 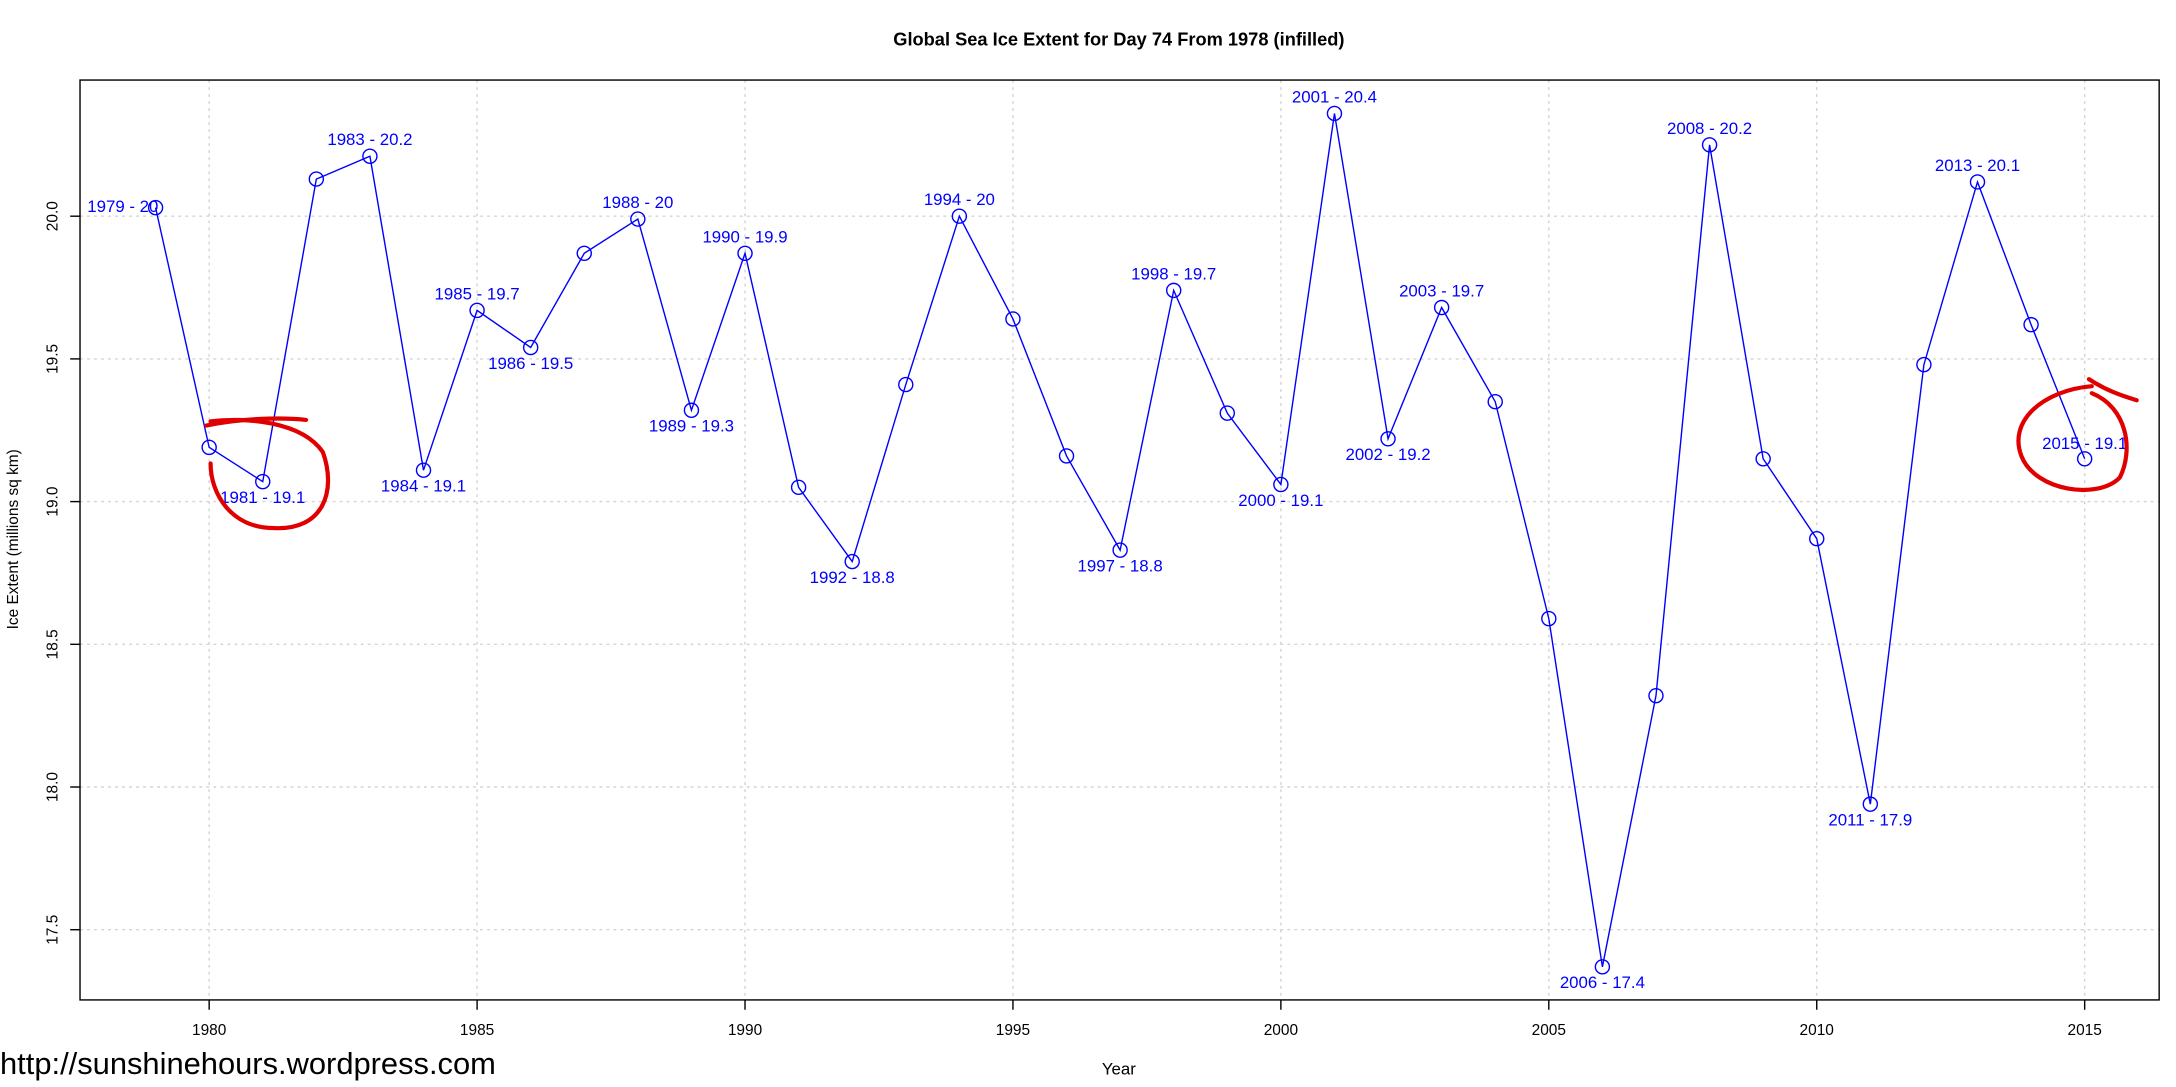 What do you see at coordinates (1280, 500) in the screenshot?
I see `data-label: 2000 - 19.1` at bounding box center [1280, 500].